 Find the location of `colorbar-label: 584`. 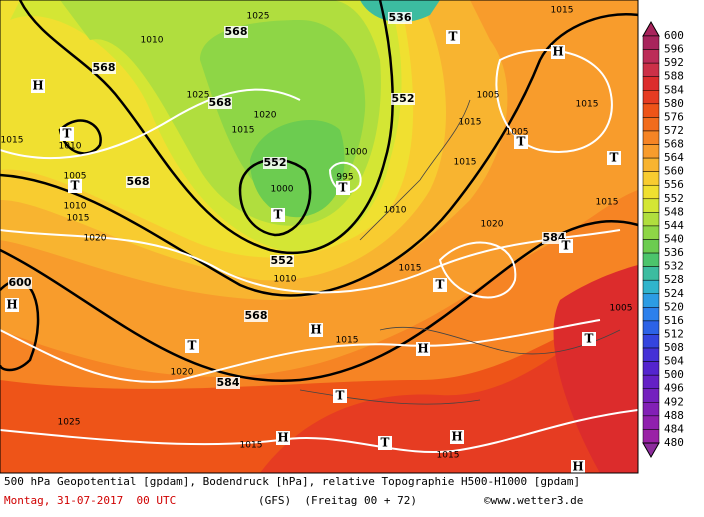

colorbar-label: 584 is located at coordinates (674, 89).